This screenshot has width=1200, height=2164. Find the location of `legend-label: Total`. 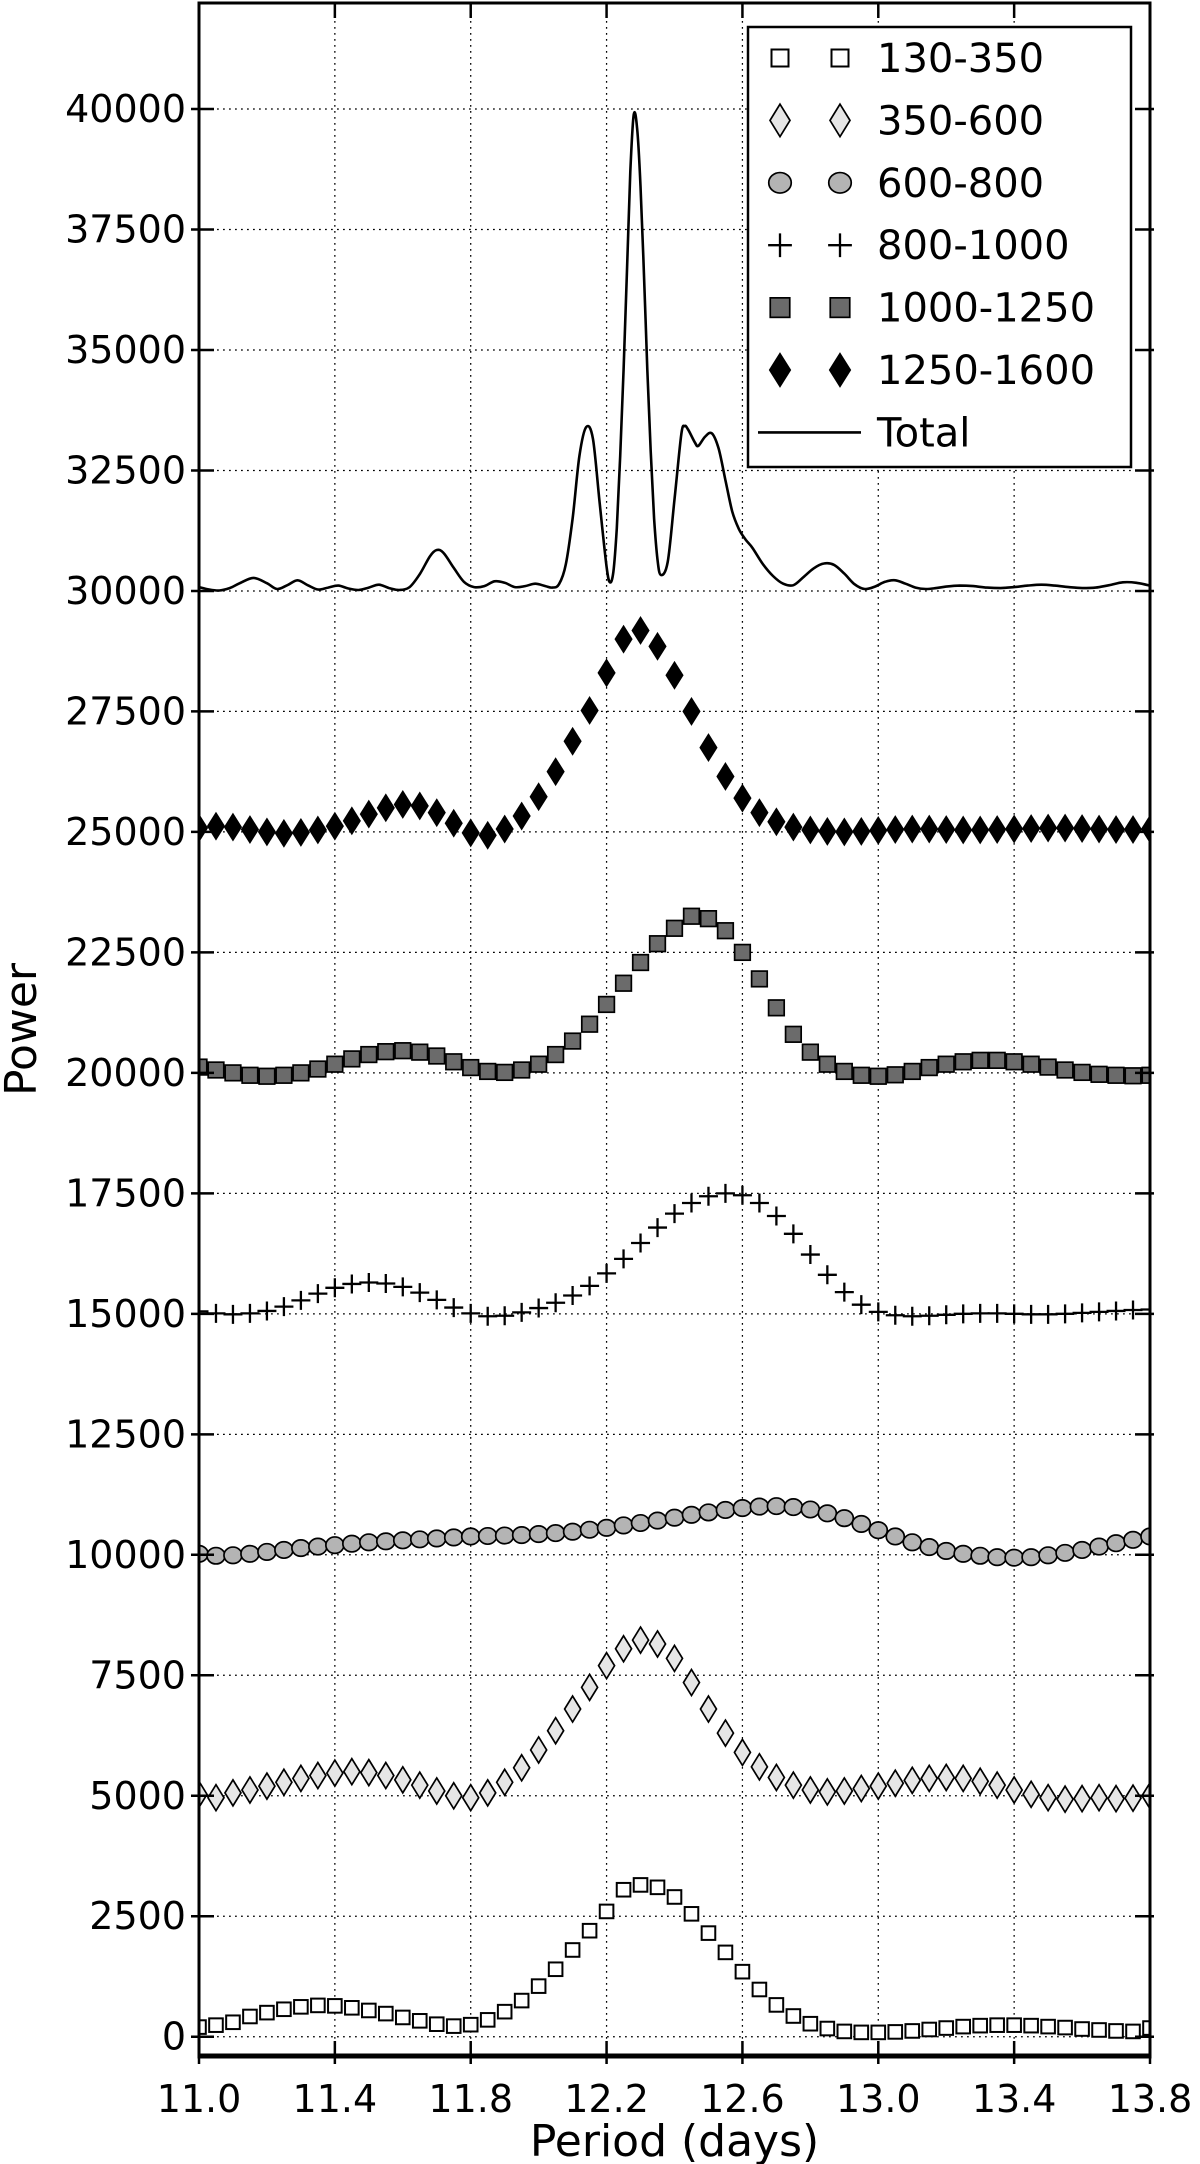

legend-label: Total is located at coordinates (923, 433).